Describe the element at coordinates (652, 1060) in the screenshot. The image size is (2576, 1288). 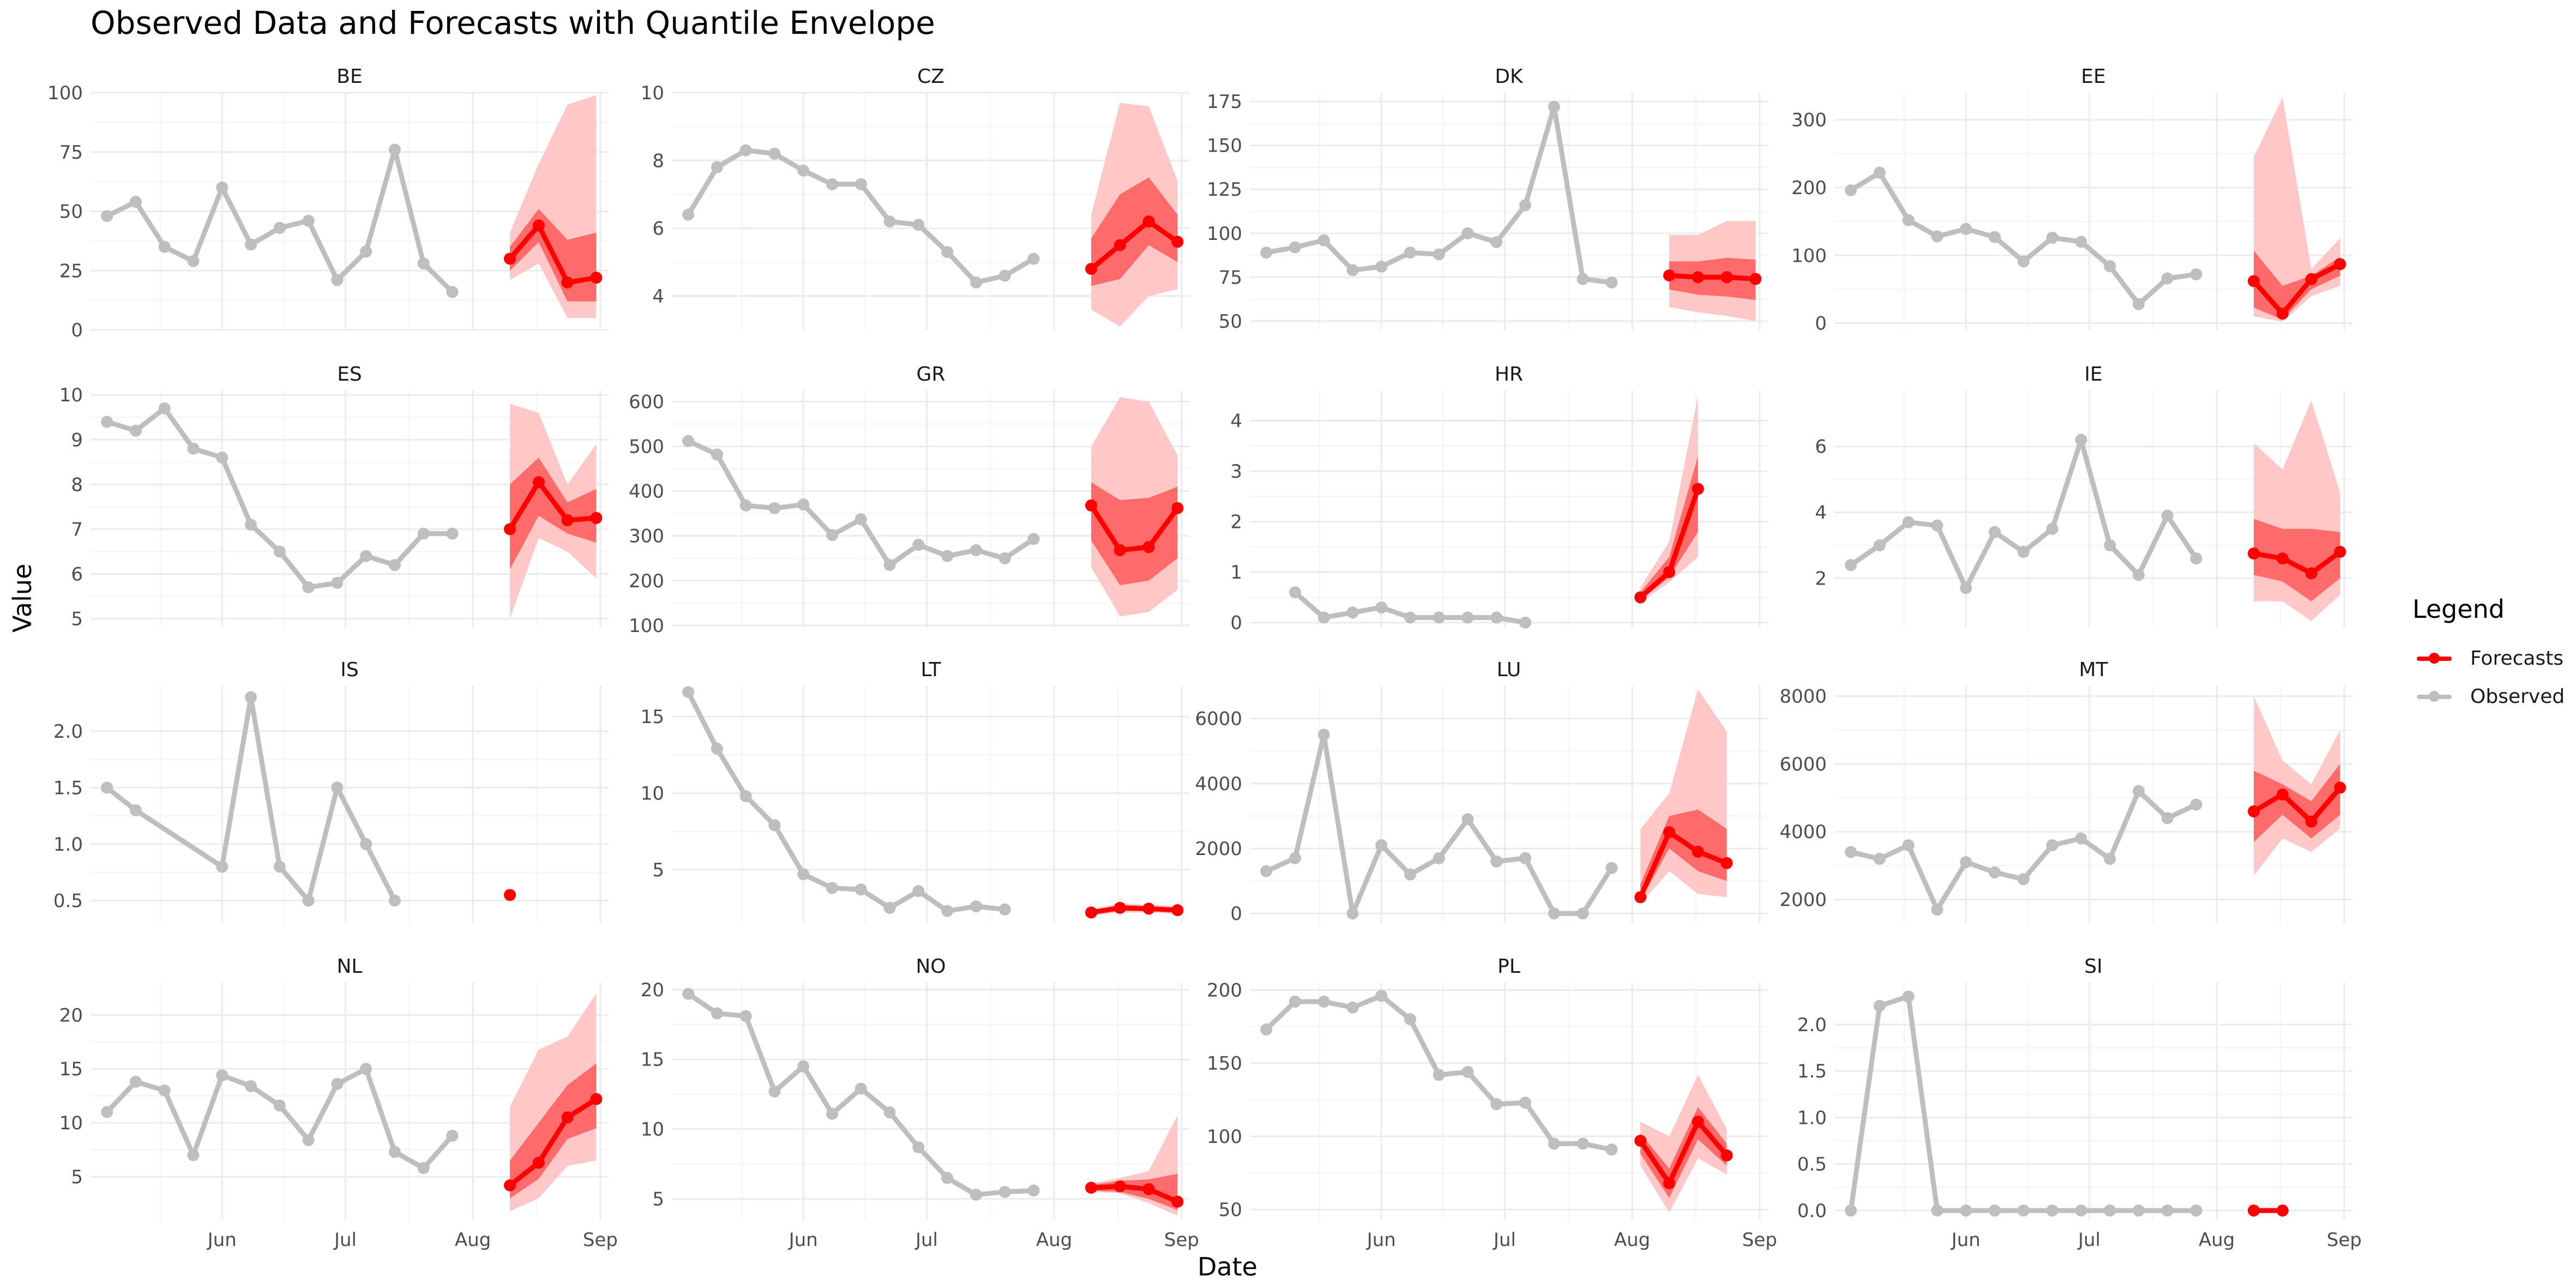
I see `y-tick-label: 15` at that location.